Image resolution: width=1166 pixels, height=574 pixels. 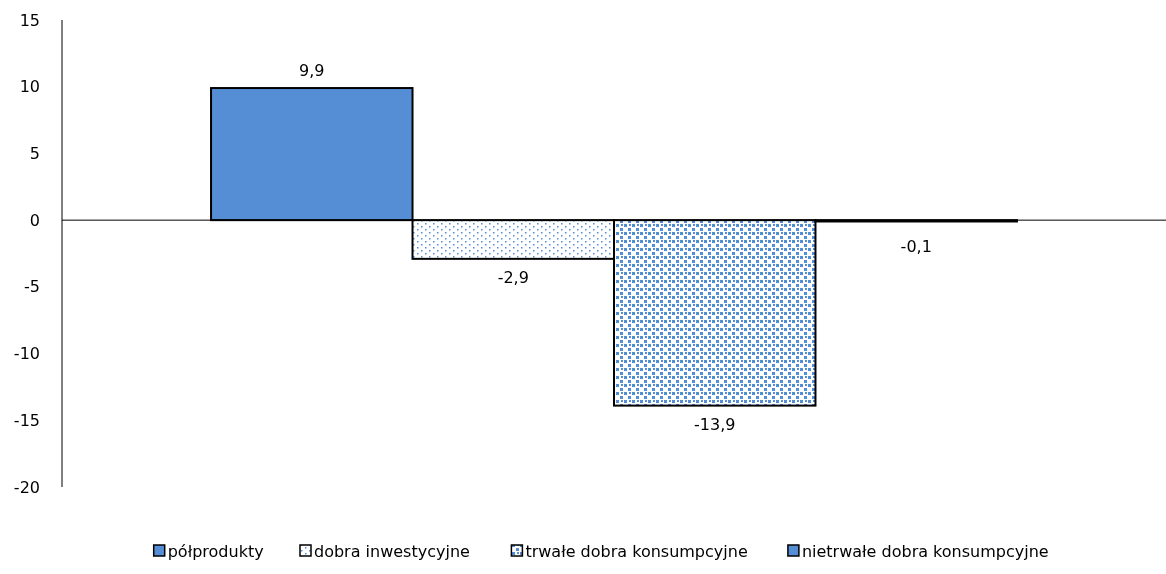 I want to click on legend-label: dobra inwestycyjne, so click(x=392, y=551).